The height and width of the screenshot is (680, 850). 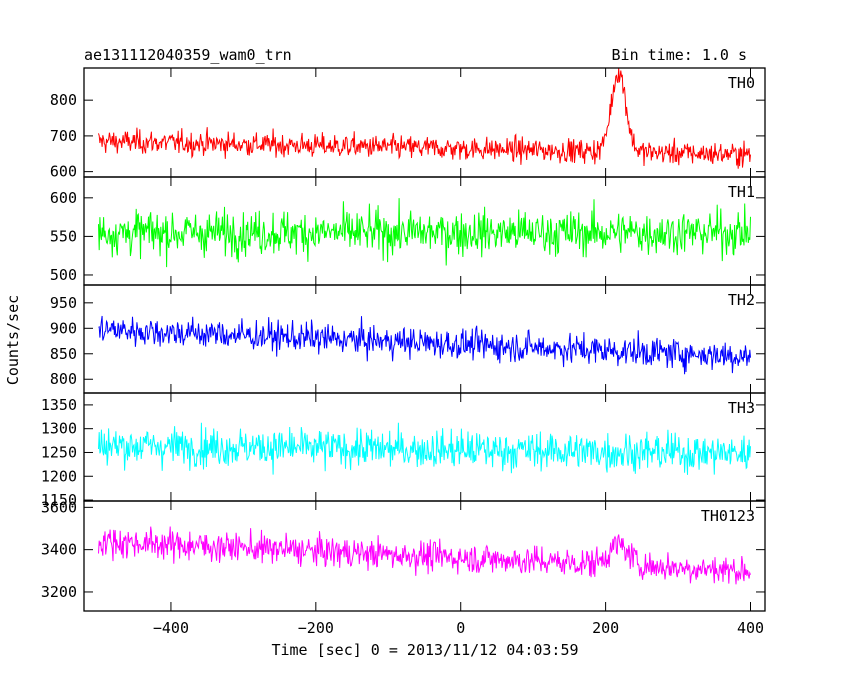 I want to click on panel-th0123: 3200 3400 3600 TH0123, so click(x=403, y=555).